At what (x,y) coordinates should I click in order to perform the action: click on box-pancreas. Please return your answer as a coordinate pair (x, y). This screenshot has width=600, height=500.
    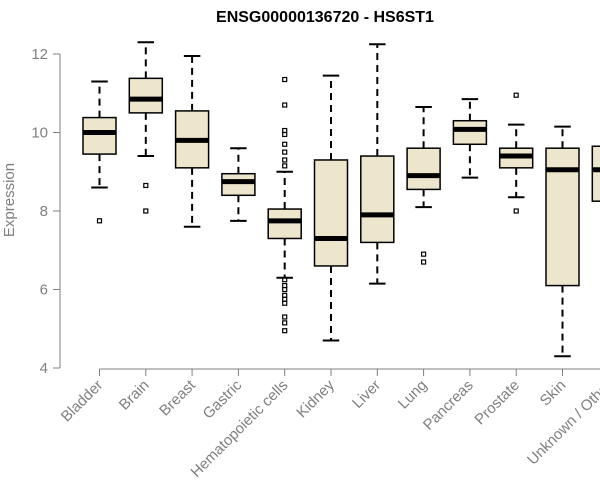
    Looking at the image, I should click on (470, 138).